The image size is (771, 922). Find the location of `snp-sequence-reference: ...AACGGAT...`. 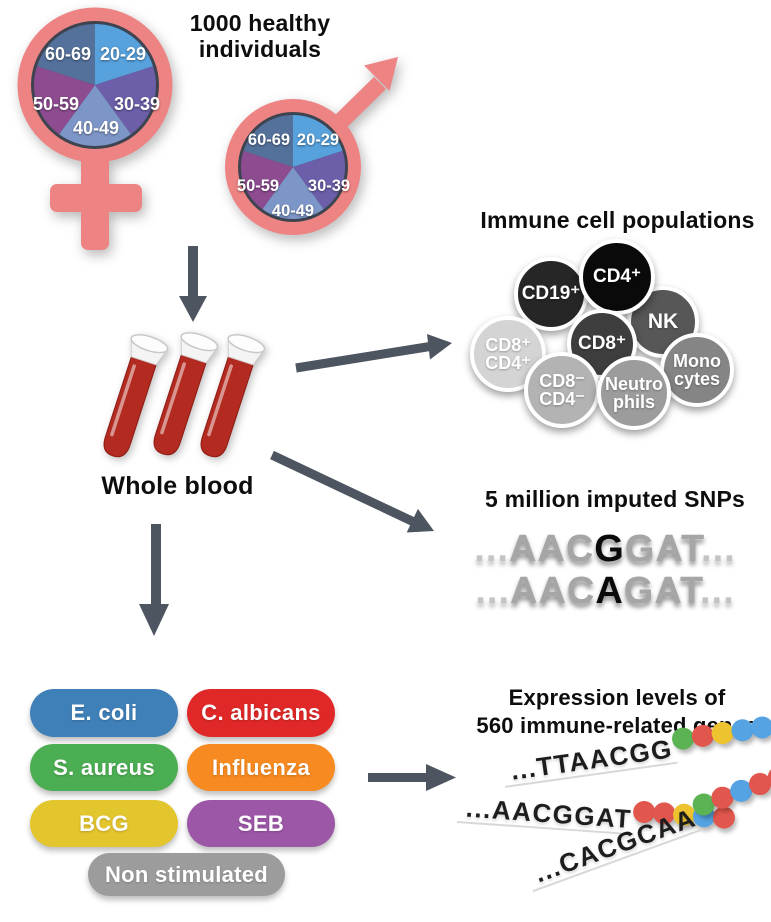

snp-sequence-reference: ...AACGGAT... is located at coordinates (598, 549).